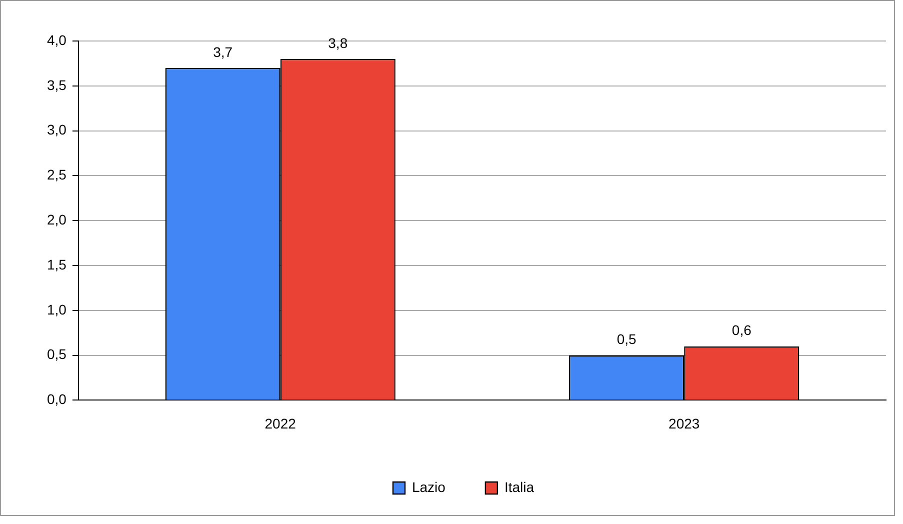 This screenshot has width=903, height=524. I want to click on x-tick-label: 2022, so click(280, 423).